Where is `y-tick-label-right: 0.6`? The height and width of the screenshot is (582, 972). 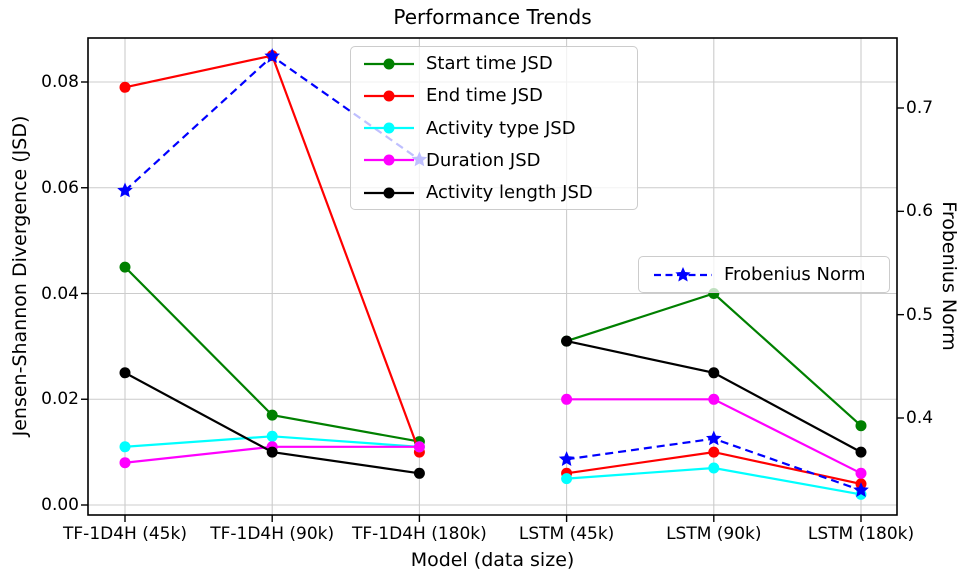
y-tick-label-right: 0.6 is located at coordinates (920, 211).